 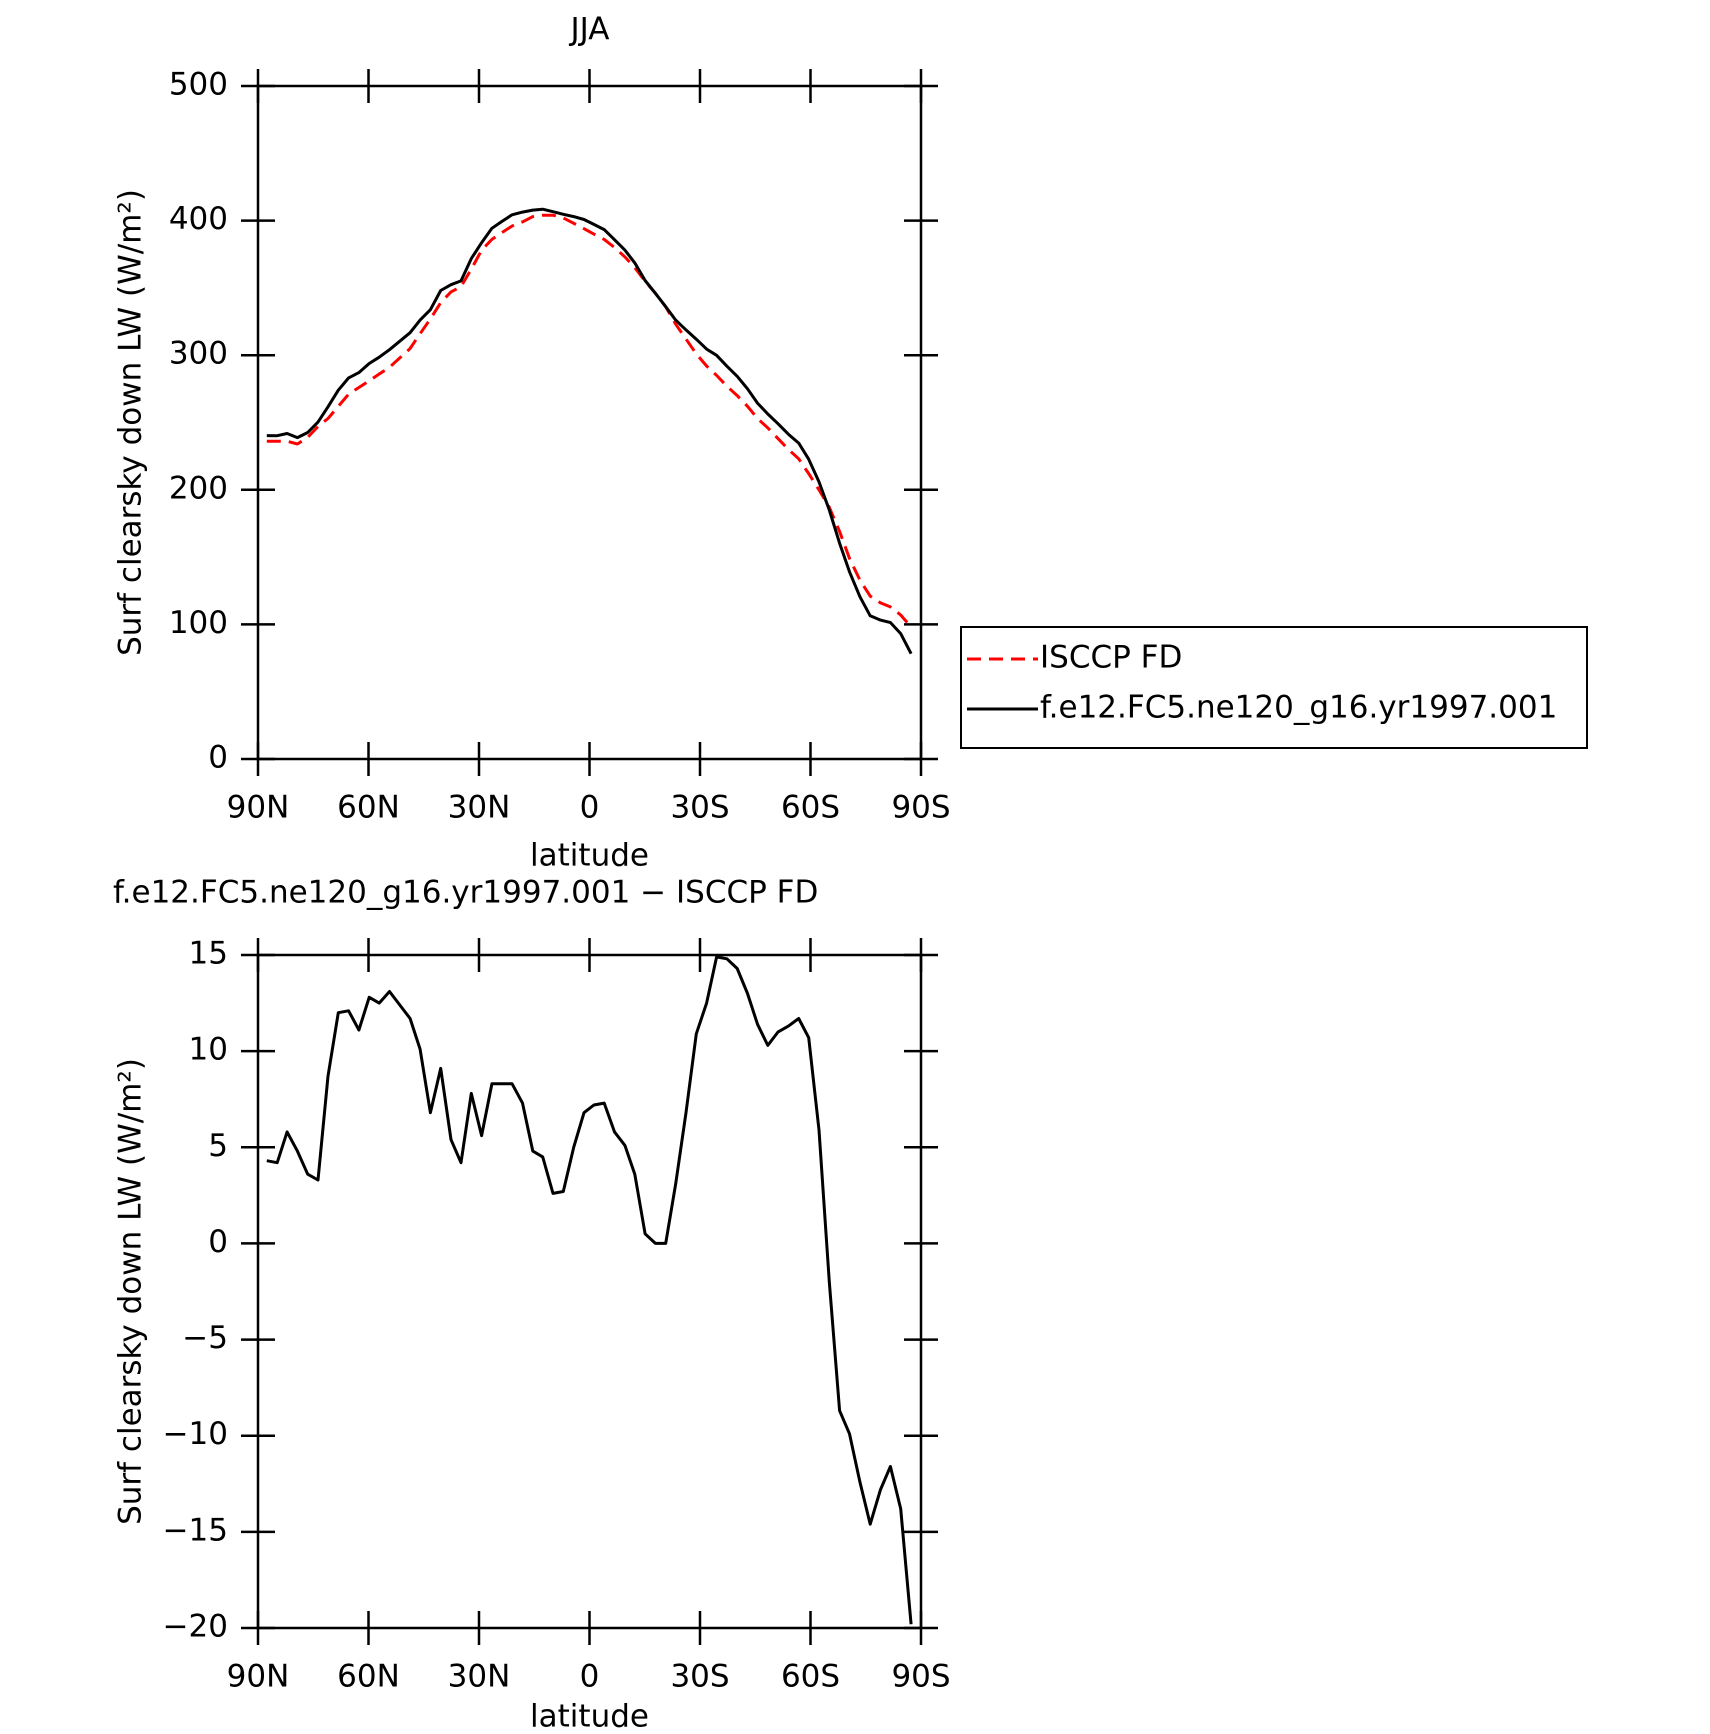 I want to click on y-tick-label: −15, so click(x=195, y=1530).